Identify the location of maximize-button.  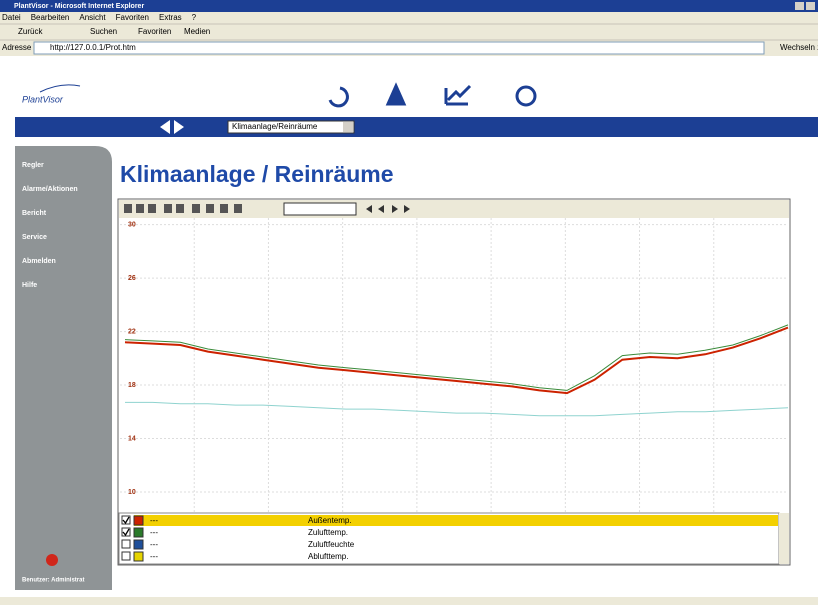
(810, 6).